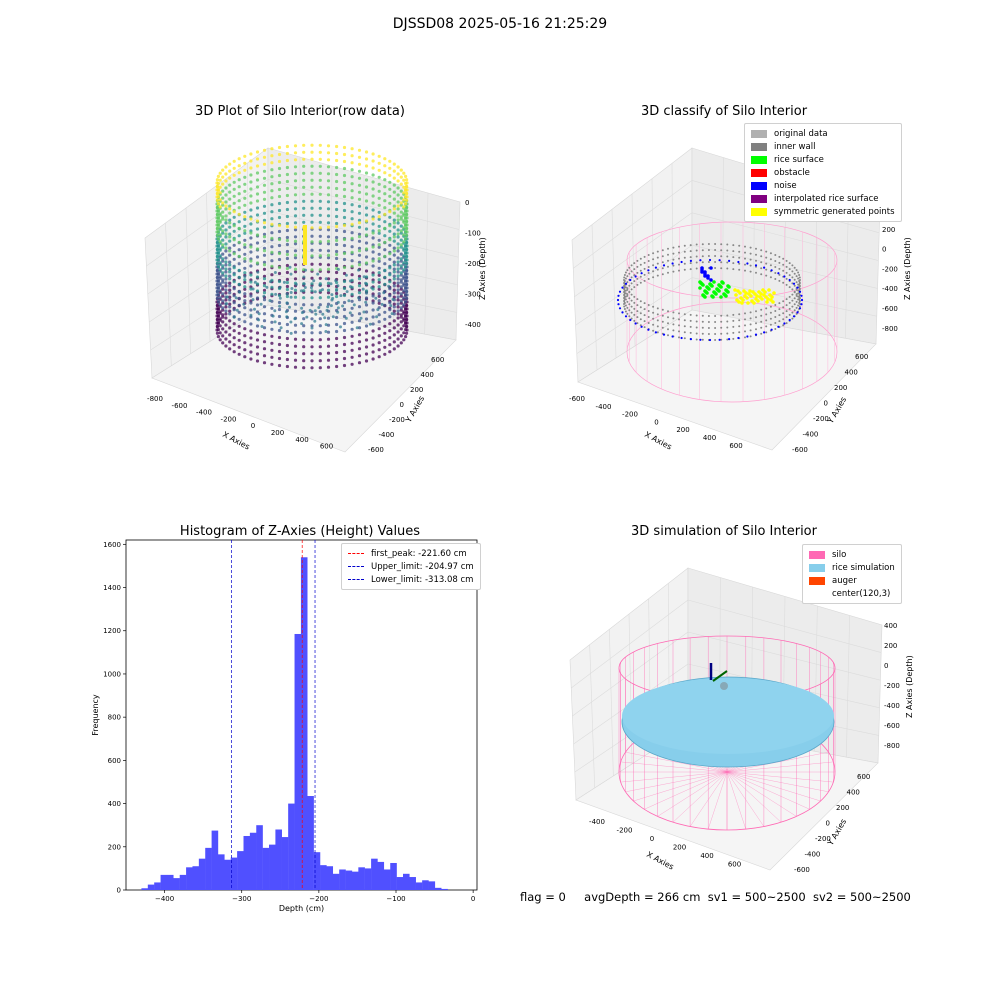 The height and width of the screenshot is (1000, 1000). Describe the element at coordinates (771, 300) in the screenshot. I see `symmetric-point` at that location.